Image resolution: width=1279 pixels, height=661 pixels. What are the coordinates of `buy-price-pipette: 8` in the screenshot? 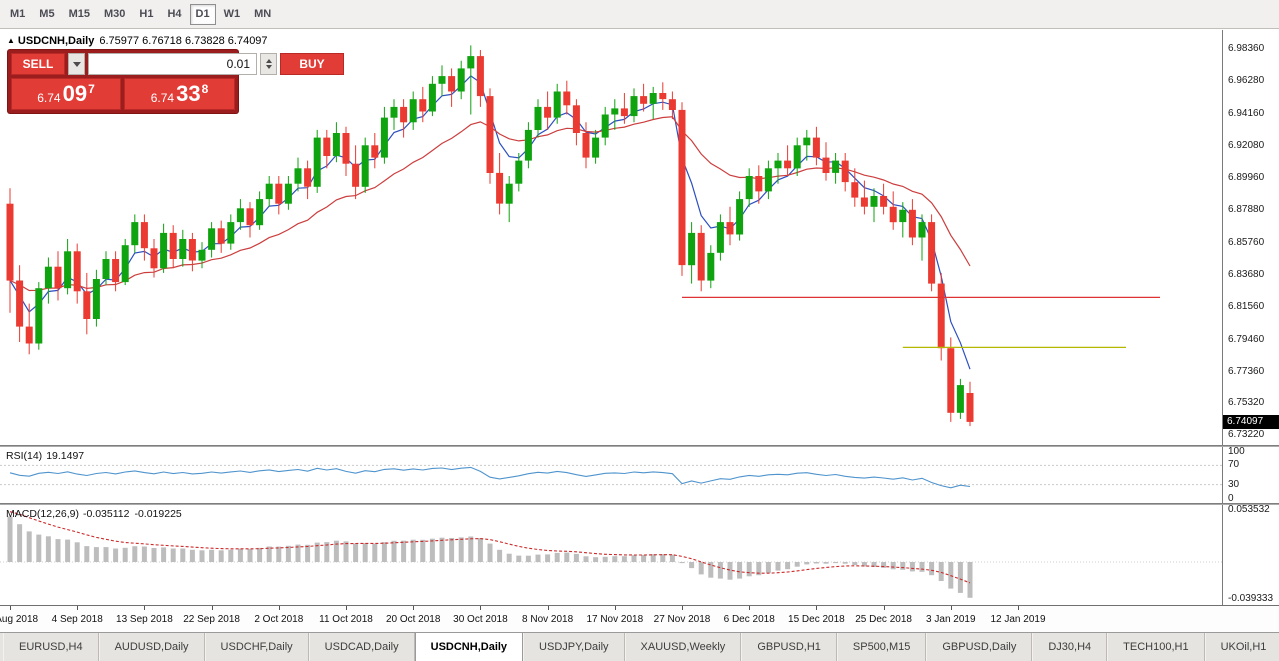 It's located at (205, 89).